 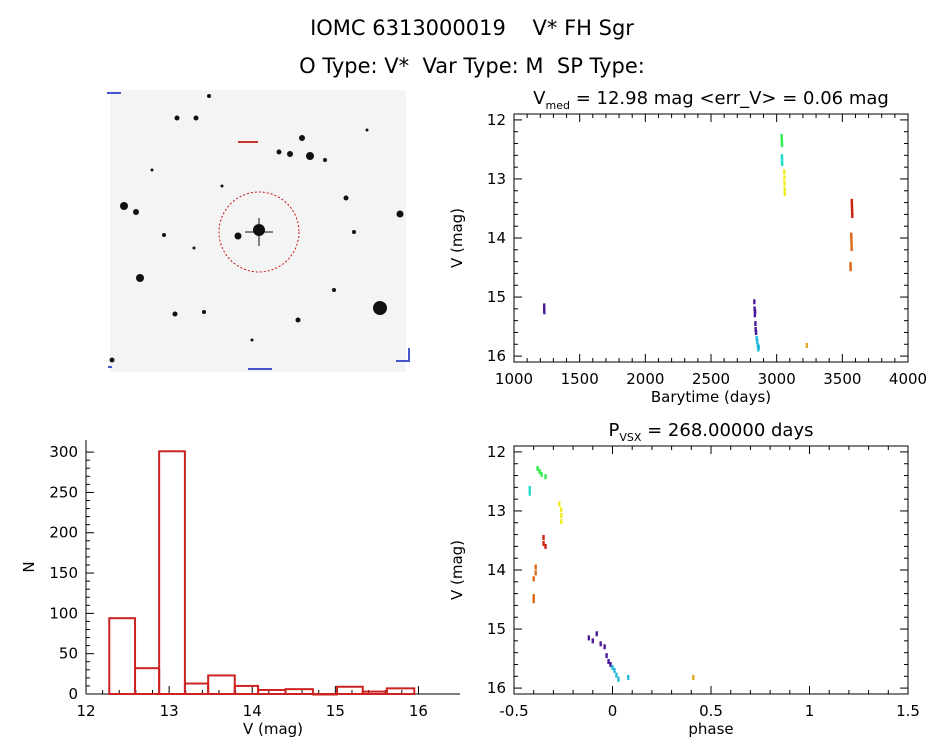 What do you see at coordinates (645, 379) in the screenshot?
I see `x-tick-label: 2000` at bounding box center [645, 379].